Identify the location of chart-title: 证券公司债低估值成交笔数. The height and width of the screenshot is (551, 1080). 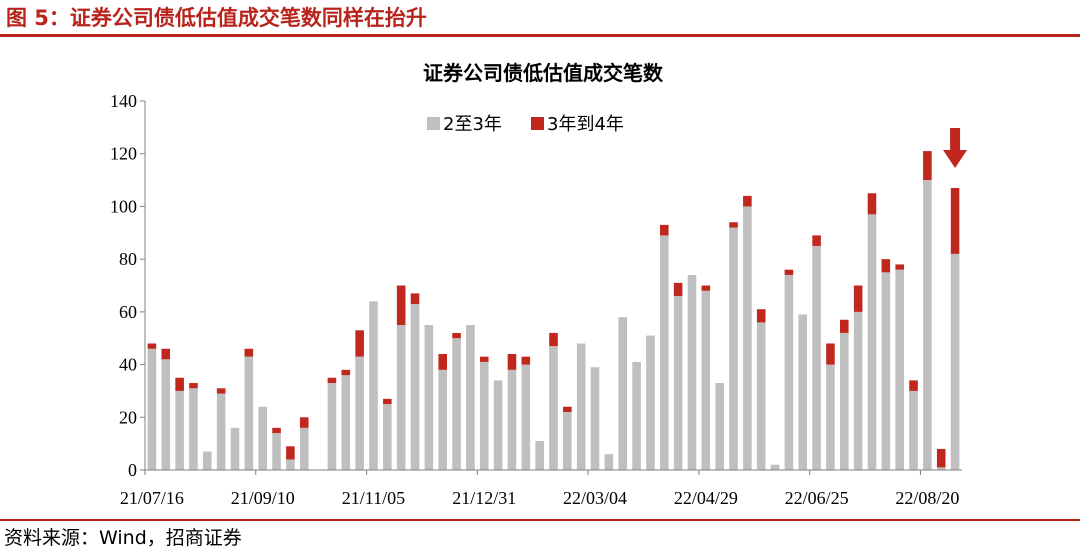
(543, 73).